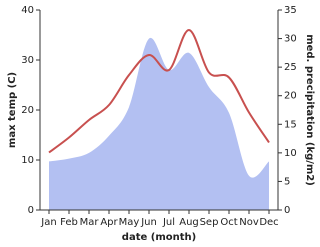 The width and height of the screenshot is (320, 247). I want to click on x-tick-label: Feb, so click(69, 222).